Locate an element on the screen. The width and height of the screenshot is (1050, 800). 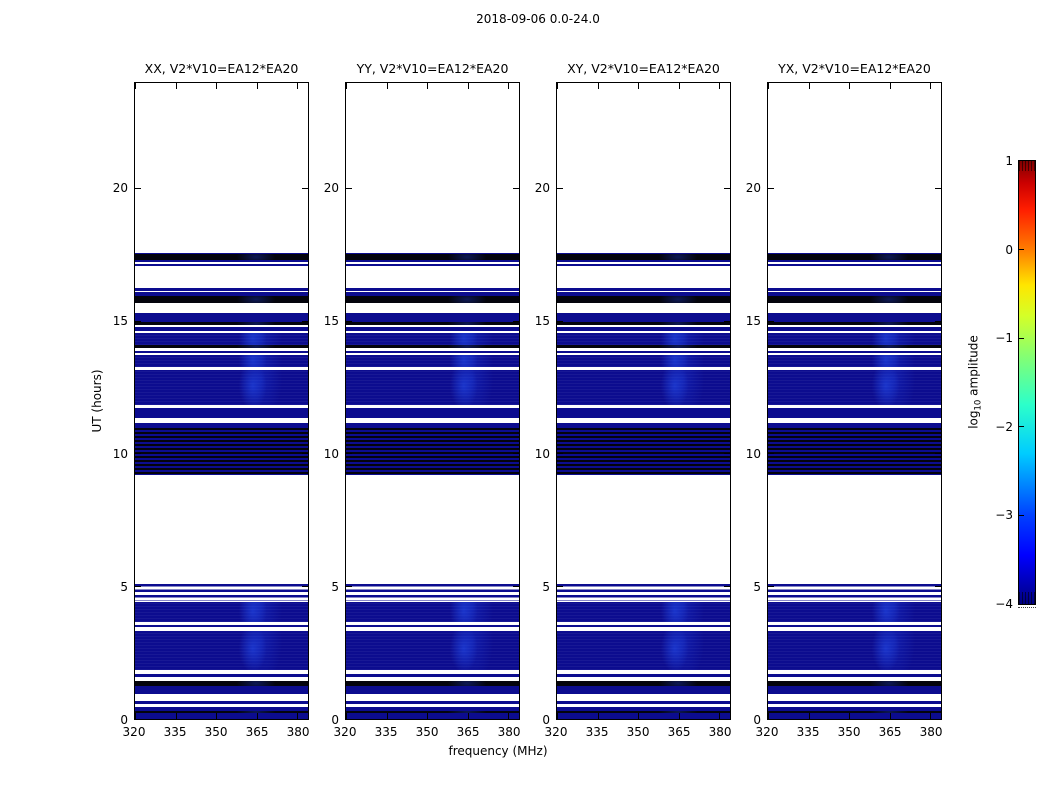
colorbar-tick-label: −1 is located at coordinates (1004, 338).